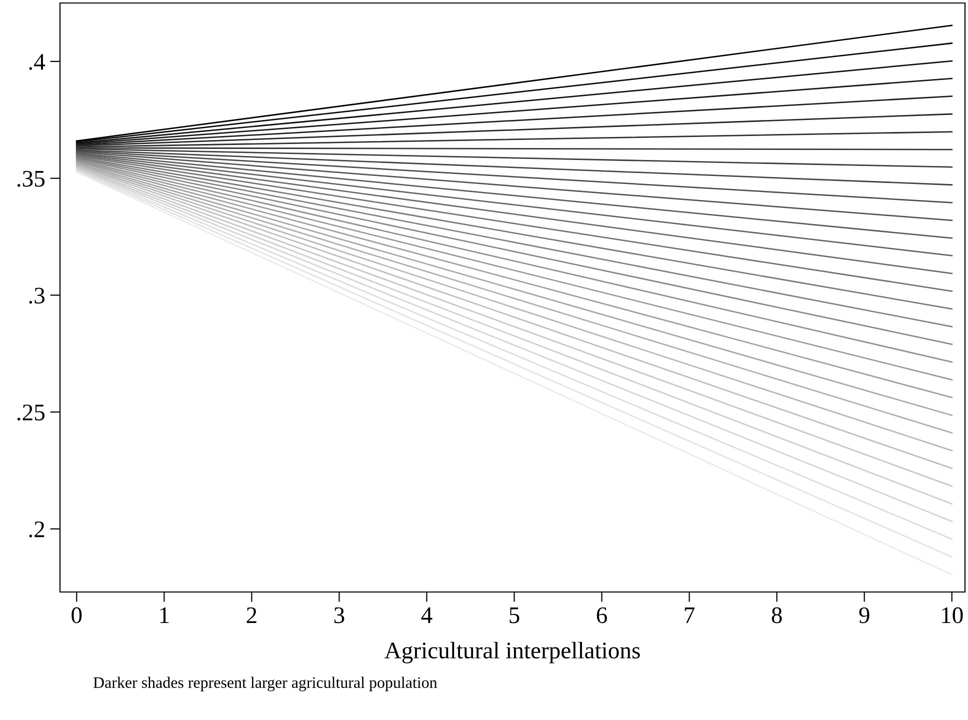  I want to click on y-tick-label: .25, so click(30, 412).